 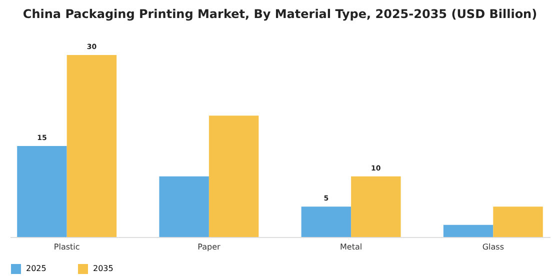 I want to click on chart-title: China Packaging Printing Market, By Material Type, 2025-2035 (USD Billion), so click(x=280, y=14).